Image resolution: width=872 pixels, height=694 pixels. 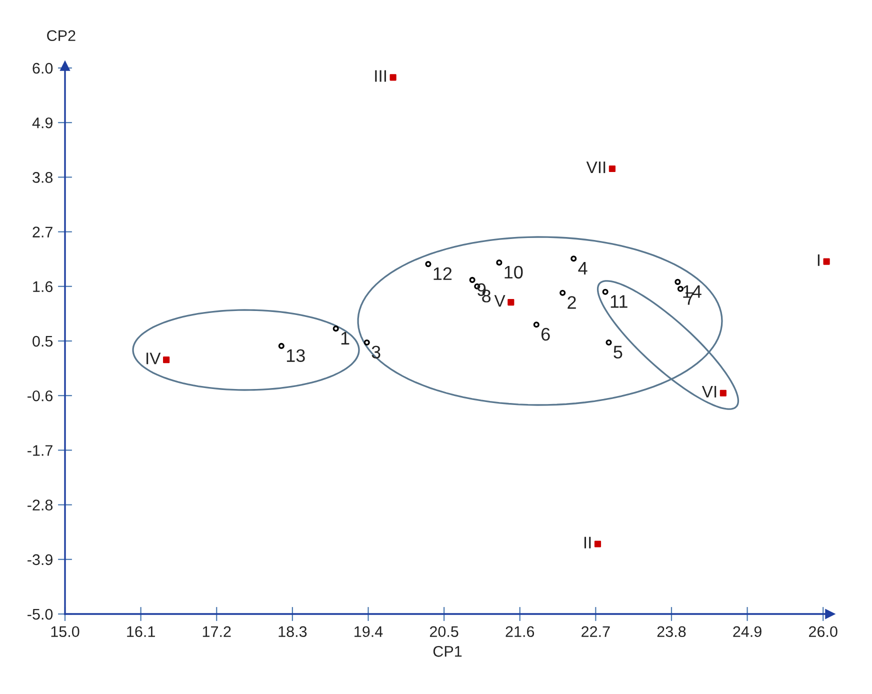 What do you see at coordinates (587, 542) in the screenshot?
I see `annotation: II` at bounding box center [587, 542].